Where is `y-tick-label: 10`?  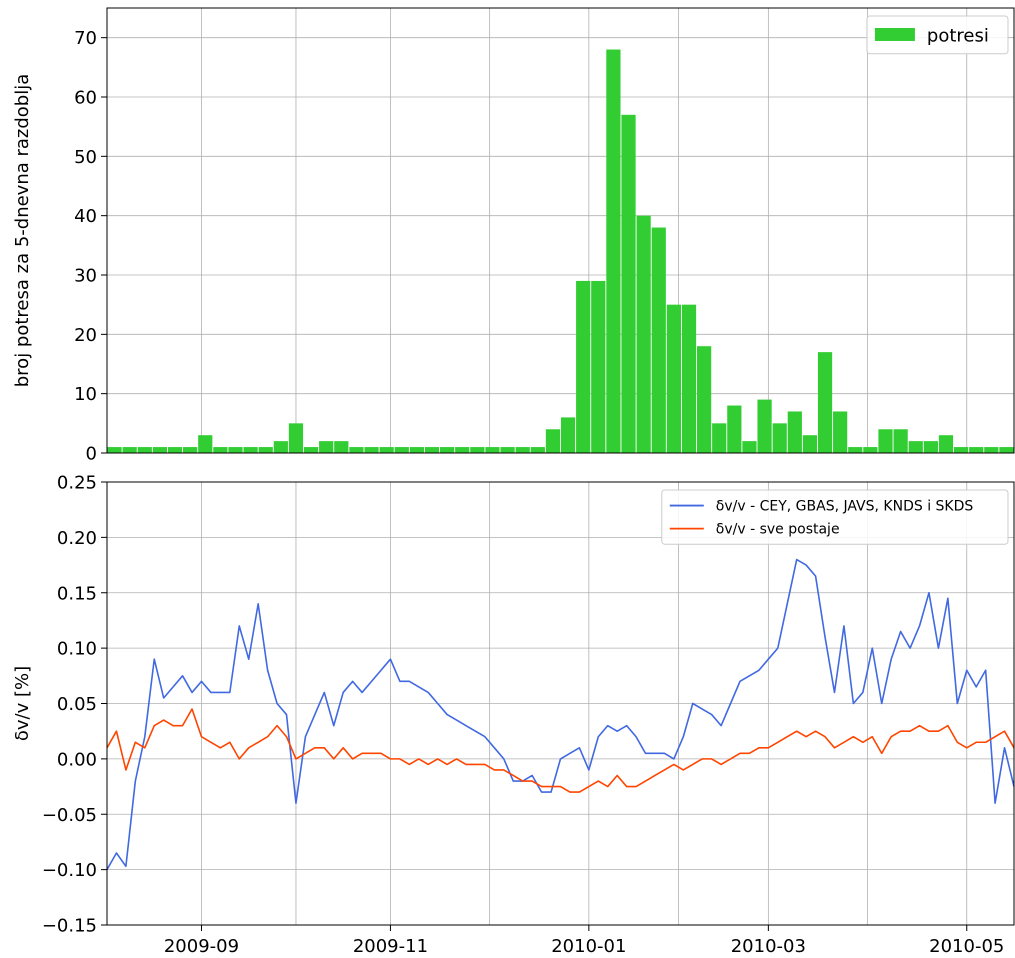
y-tick-label: 10 is located at coordinates (85, 394).